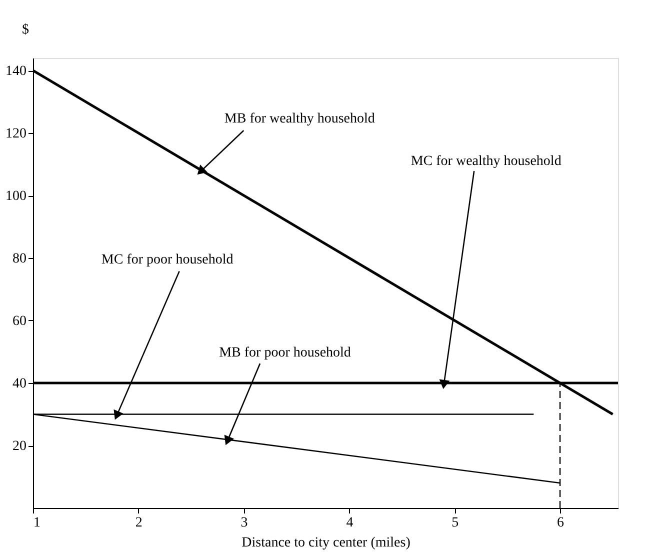 This screenshot has width=665, height=555. Describe the element at coordinates (16, 134) in the screenshot. I see `y-tick-label: 120` at that location.